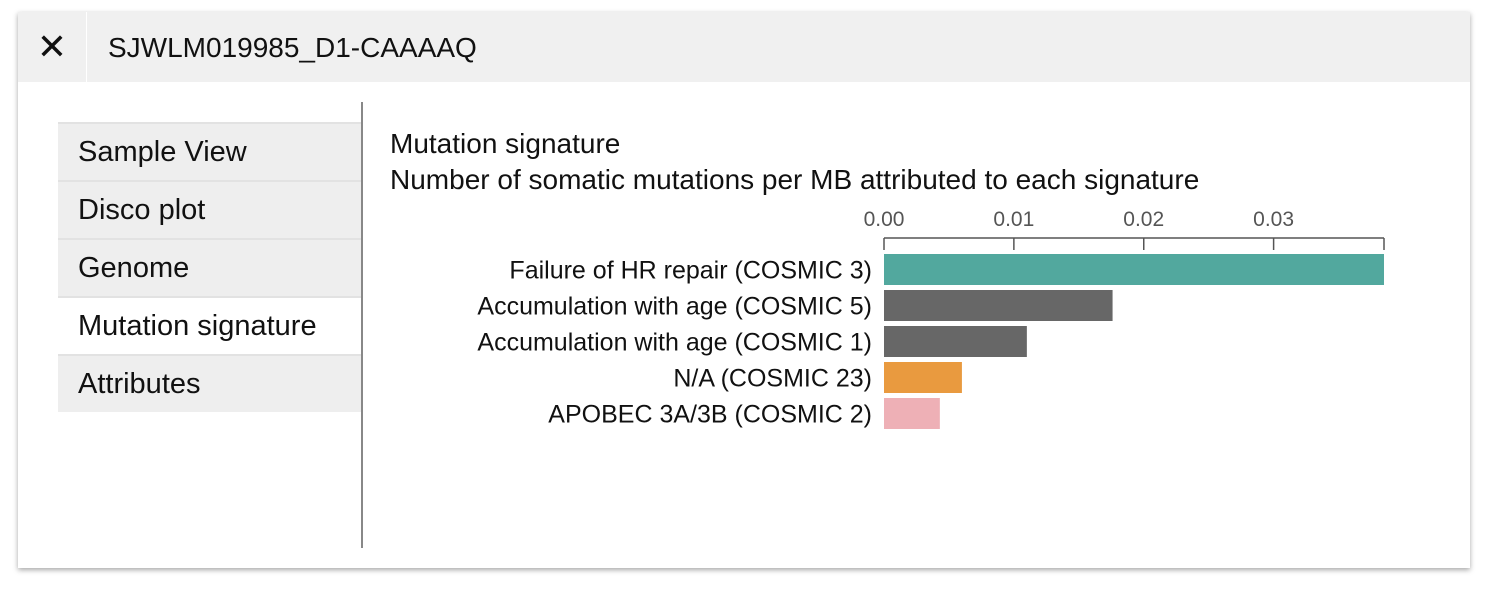 This screenshot has height=590, width=1492. Describe the element at coordinates (292, 47) in the screenshot. I see `sample-title: SJWLM019985_D1-CAAAAQ` at that location.